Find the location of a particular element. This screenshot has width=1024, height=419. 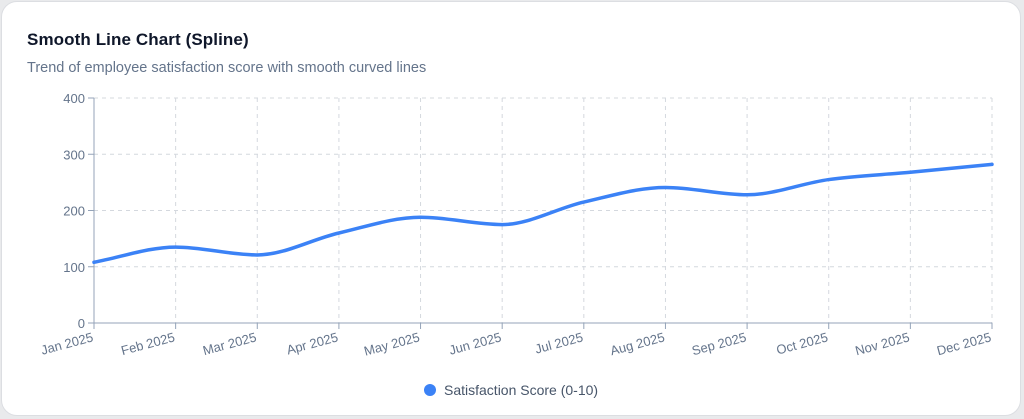

x-tick-label: Oct 2025 is located at coordinates (802, 343).